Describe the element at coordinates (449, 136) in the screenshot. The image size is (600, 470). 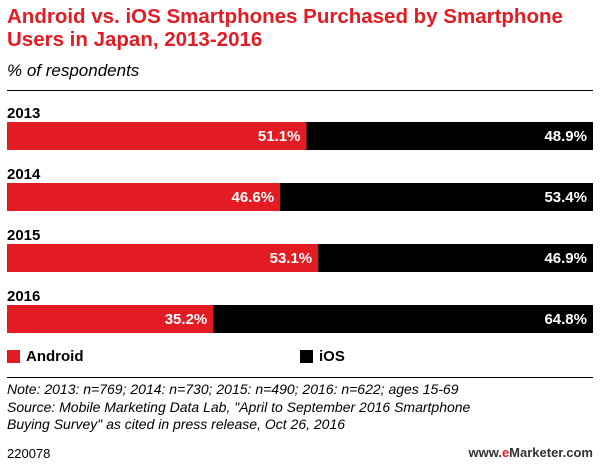
I see `bar-ios-2013` at that location.